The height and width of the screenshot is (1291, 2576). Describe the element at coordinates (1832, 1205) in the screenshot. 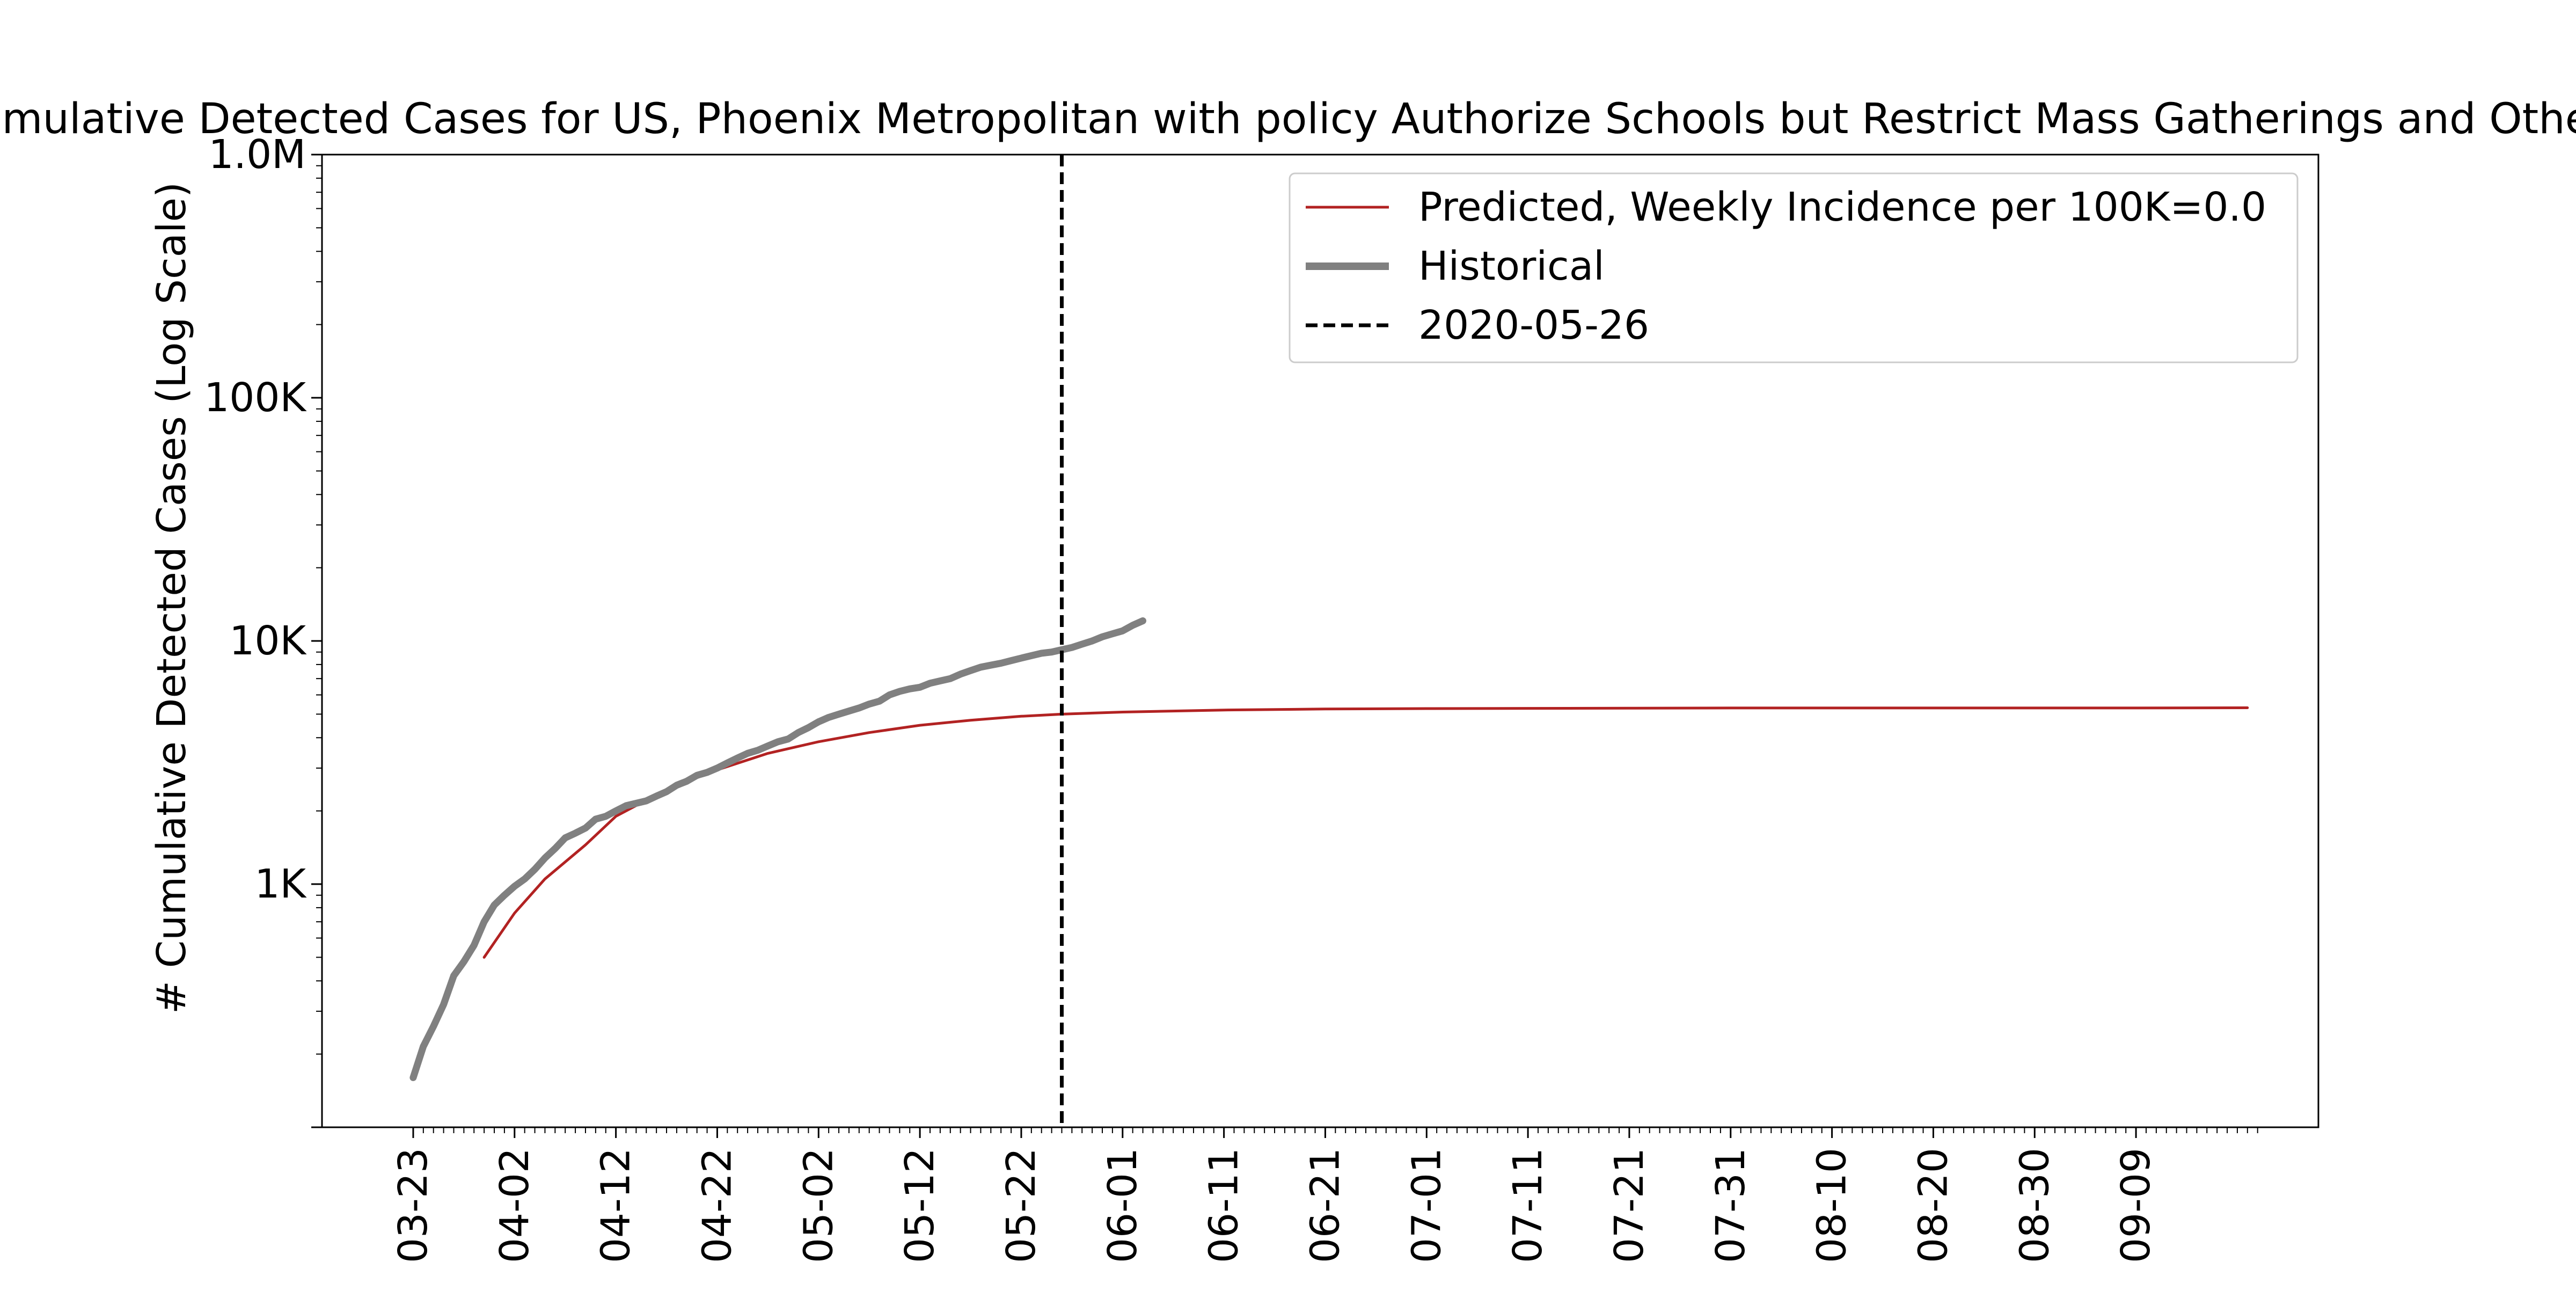

I see `x-tick-label: 08-10` at that location.